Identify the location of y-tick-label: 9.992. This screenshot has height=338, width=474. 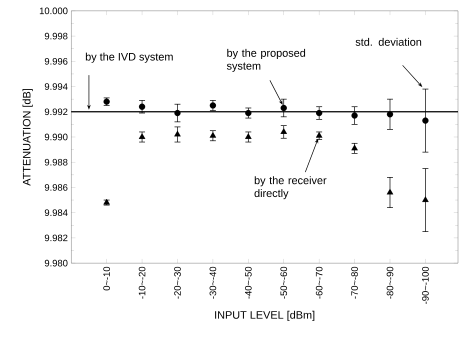
(56, 111).